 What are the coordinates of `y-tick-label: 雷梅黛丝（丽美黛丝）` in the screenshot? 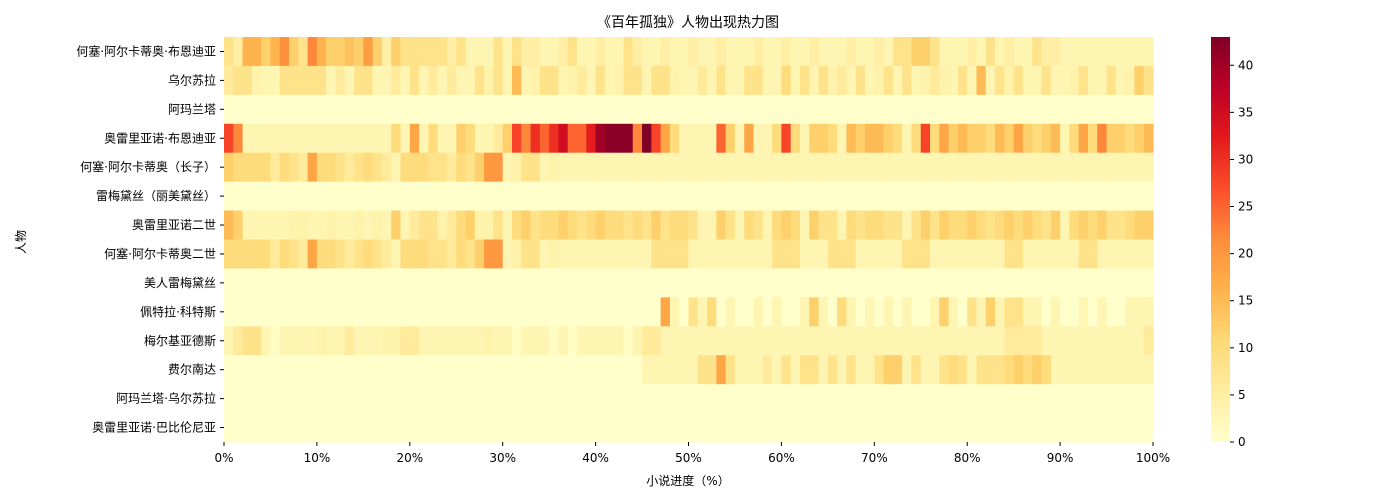 It's located at (156, 195).